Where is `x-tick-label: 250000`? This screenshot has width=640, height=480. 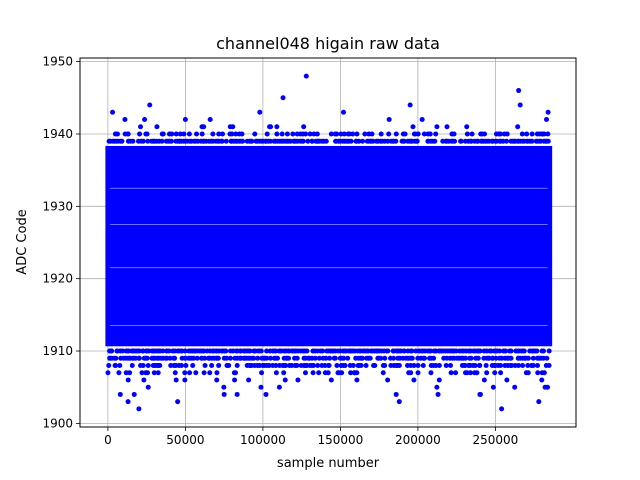 x-tick-label: 250000 is located at coordinates (495, 440).